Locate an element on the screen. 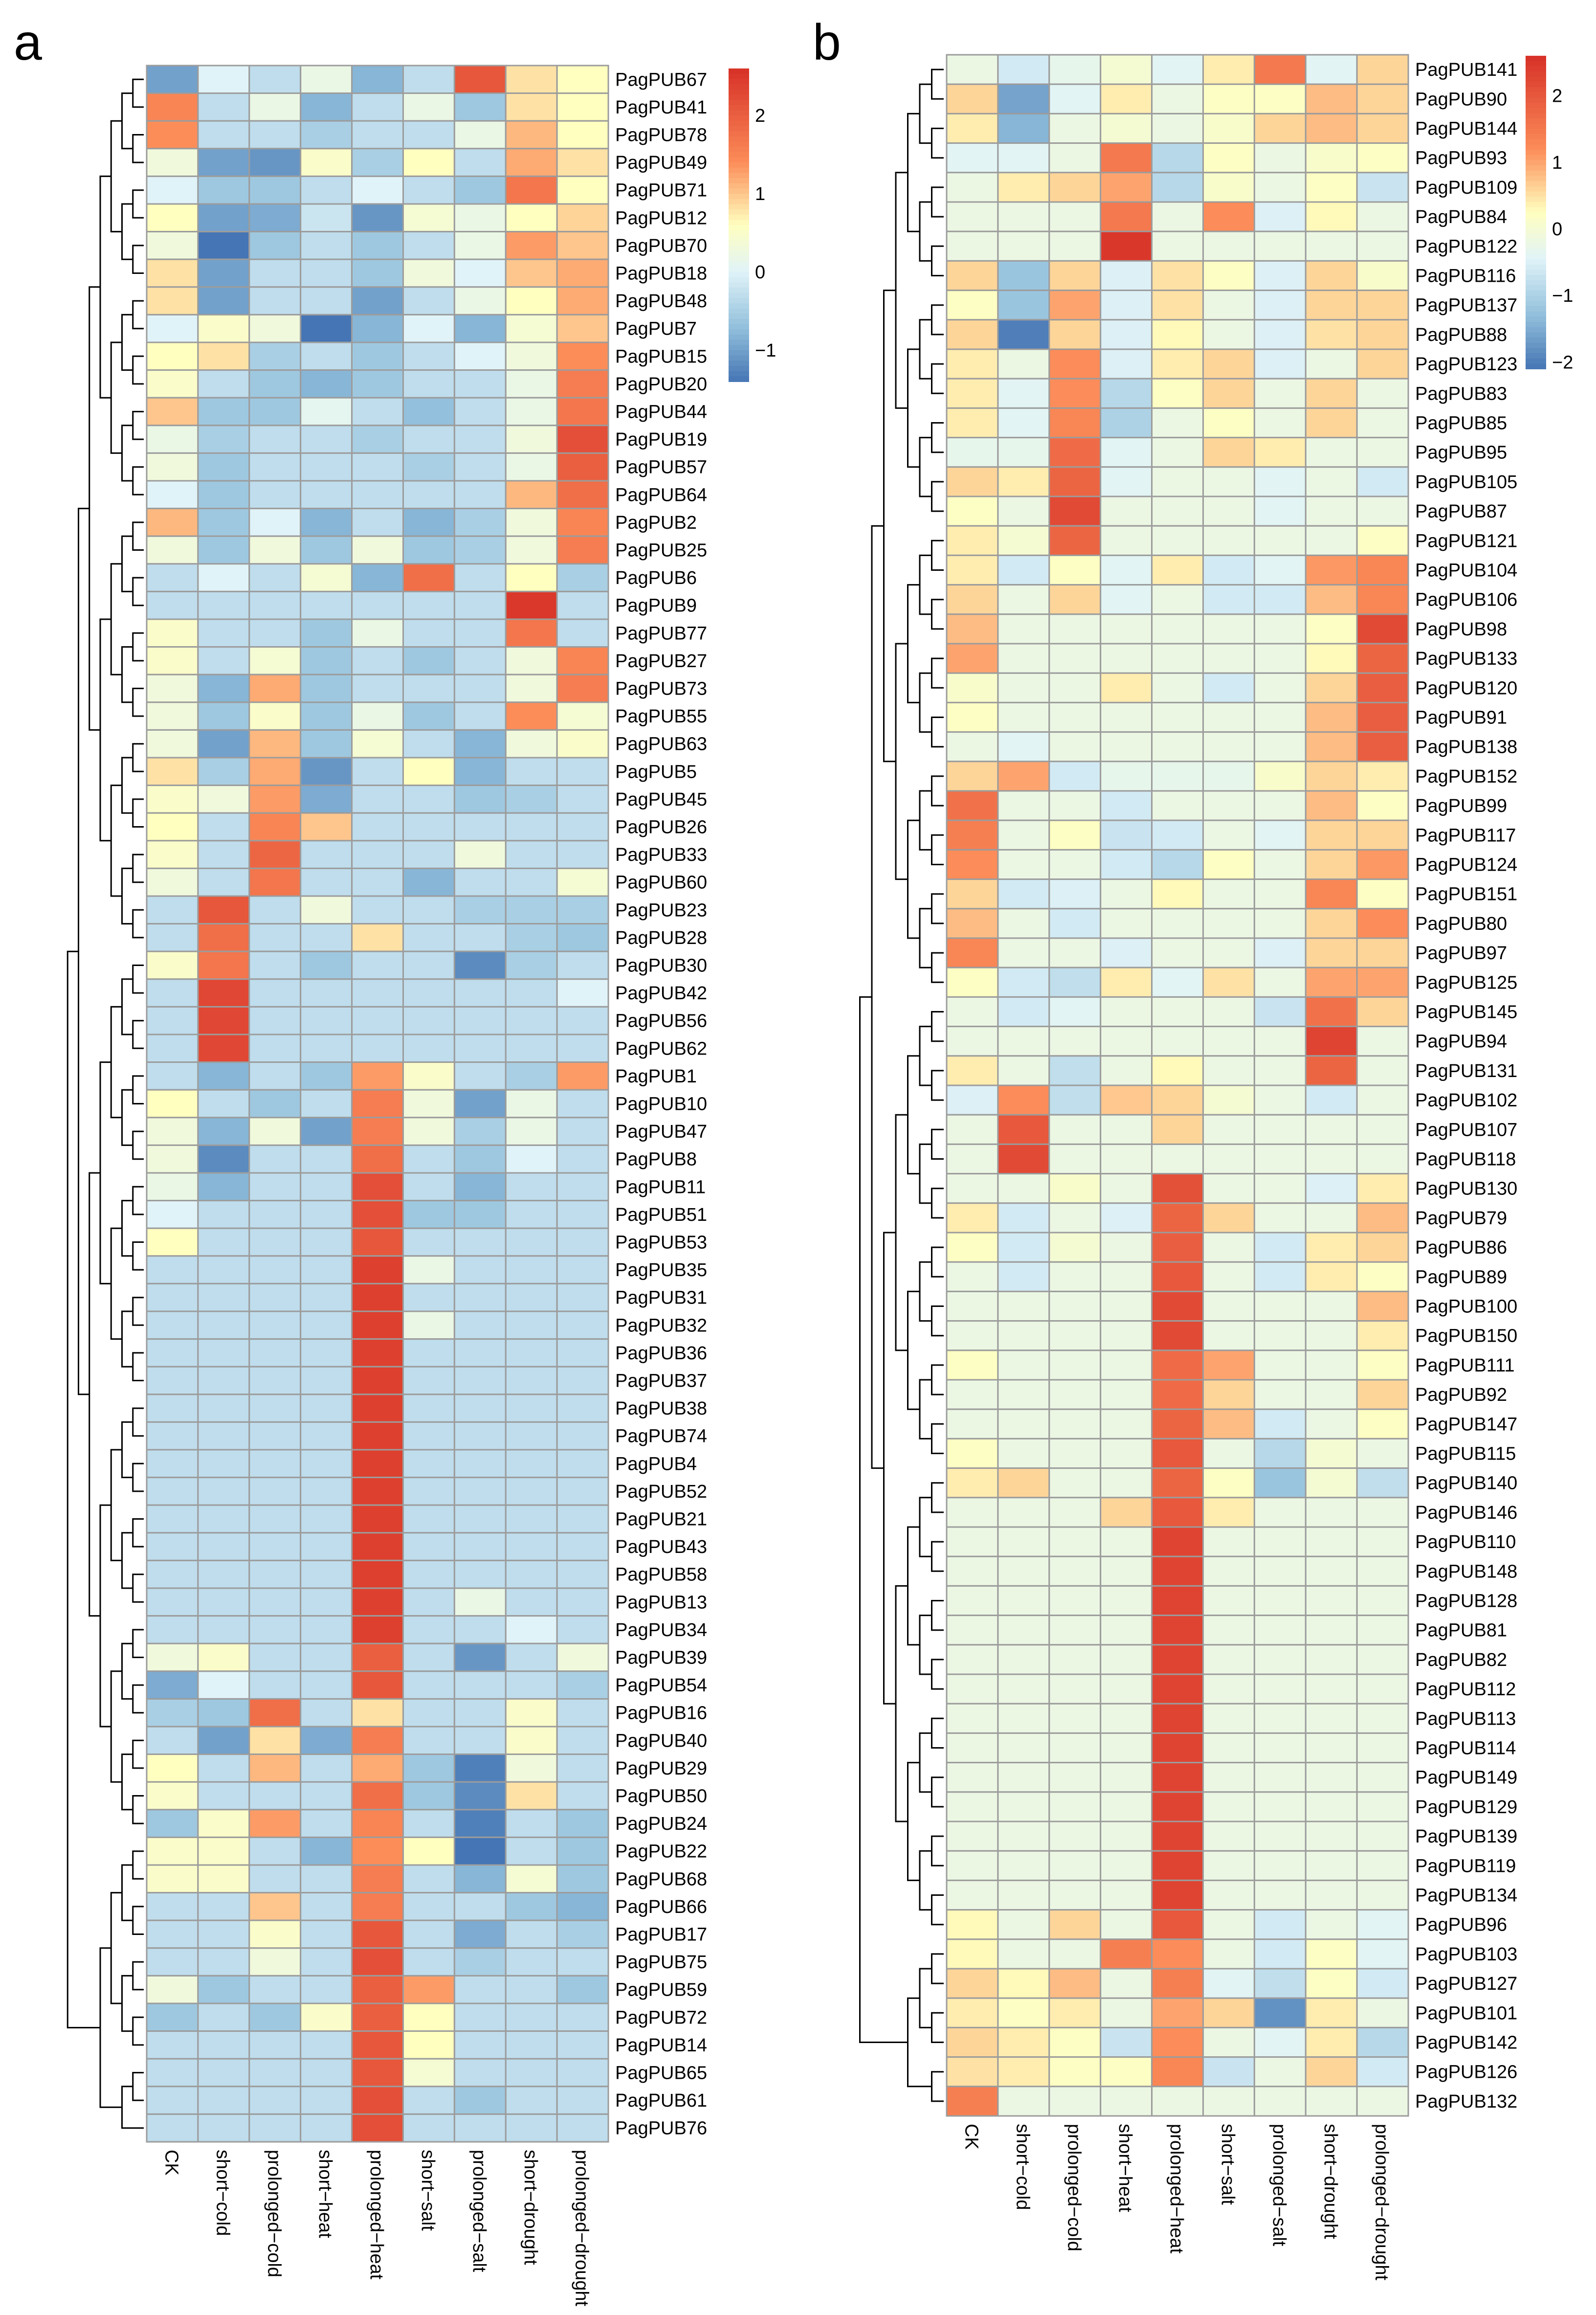 This screenshot has height=2315, width=1596. panel-label-b: b is located at coordinates (827, 42).